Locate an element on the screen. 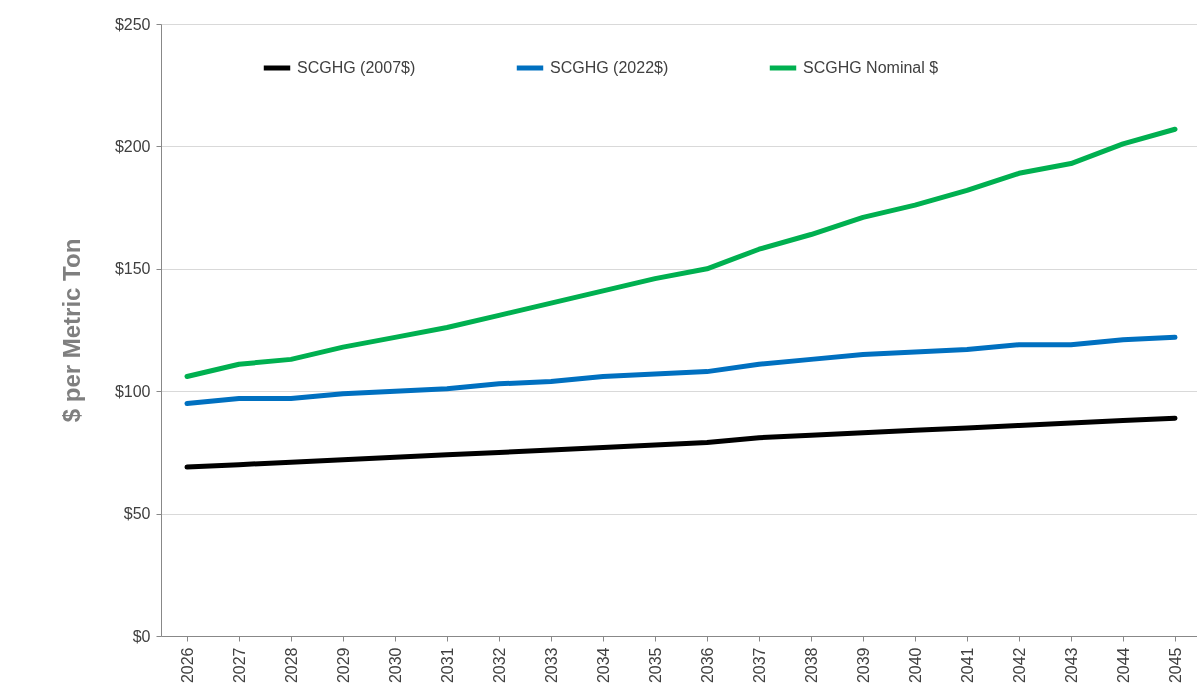 Image resolution: width=1197 pixels, height=694 pixels. x-tick-label: 2033 is located at coordinates (551, 665).